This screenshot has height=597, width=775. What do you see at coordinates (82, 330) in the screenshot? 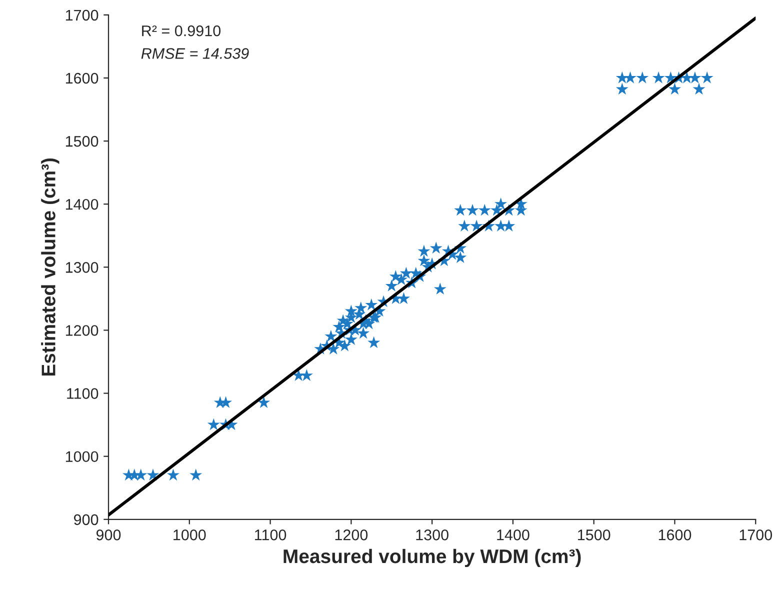
I see `y-tick-label: 1200` at bounding box center [82, 330].